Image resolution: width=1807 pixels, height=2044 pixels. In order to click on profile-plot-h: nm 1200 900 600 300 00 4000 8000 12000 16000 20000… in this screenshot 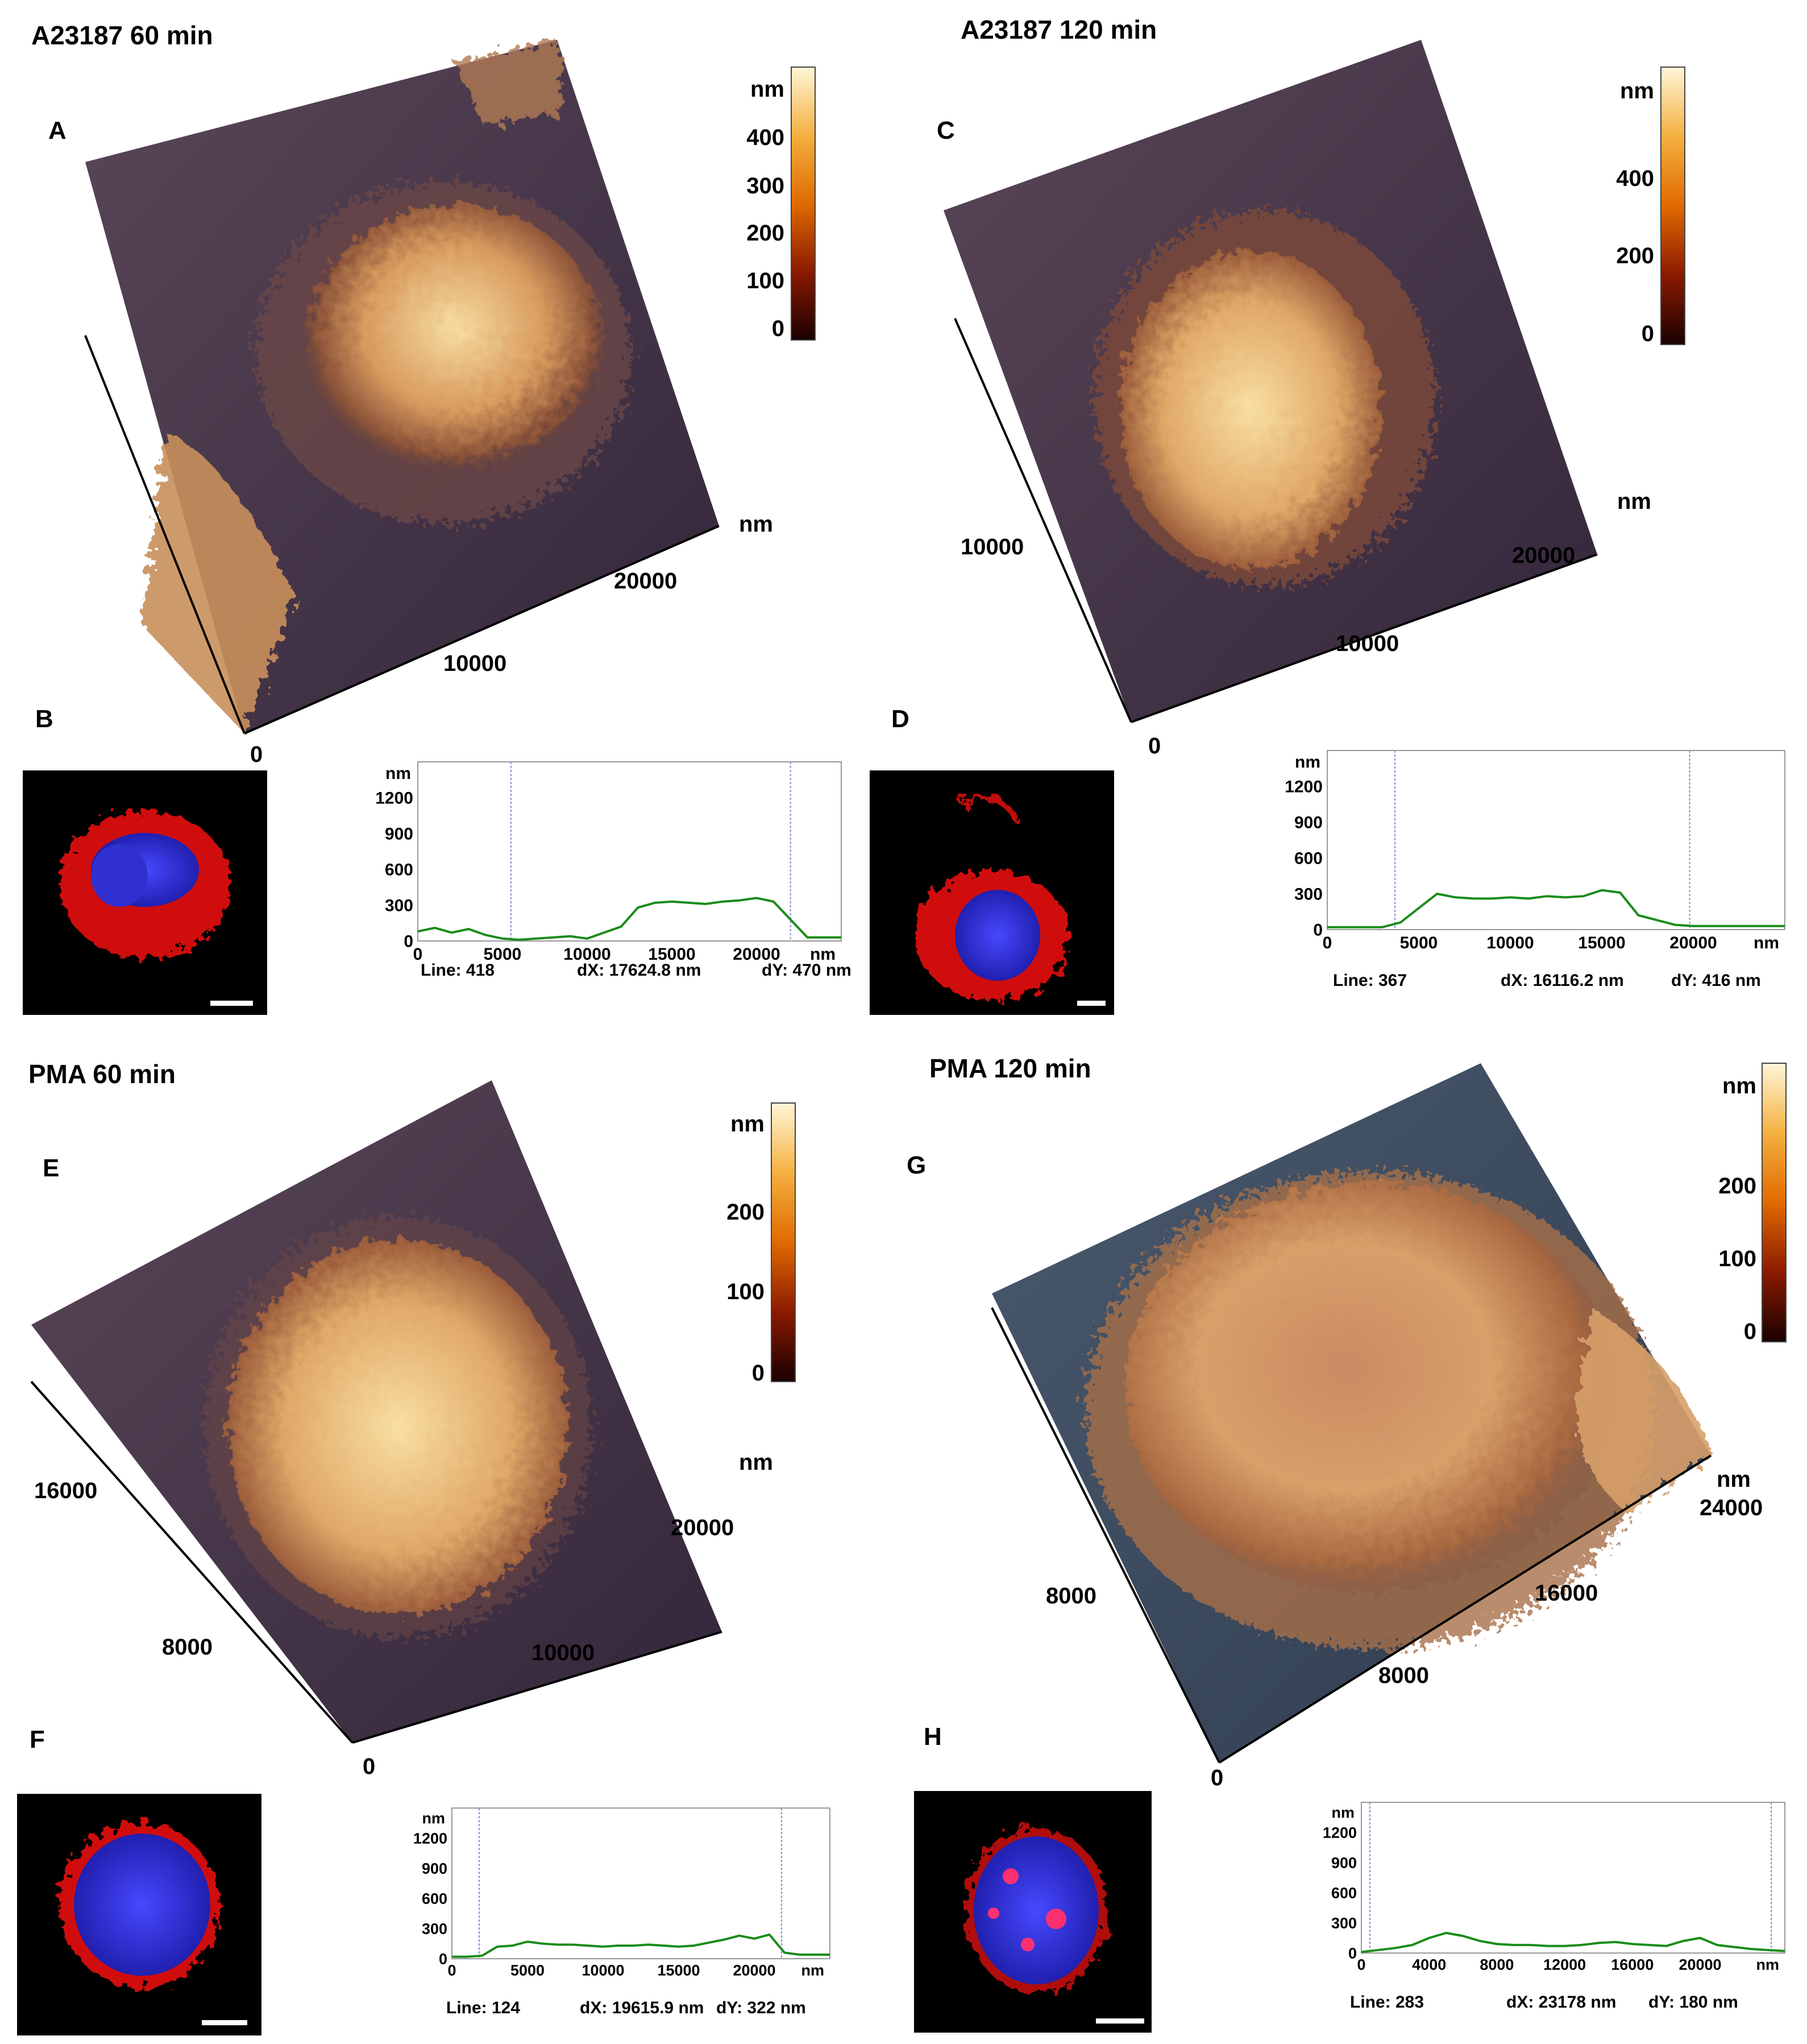, I will do `click(1554, 1887)`.